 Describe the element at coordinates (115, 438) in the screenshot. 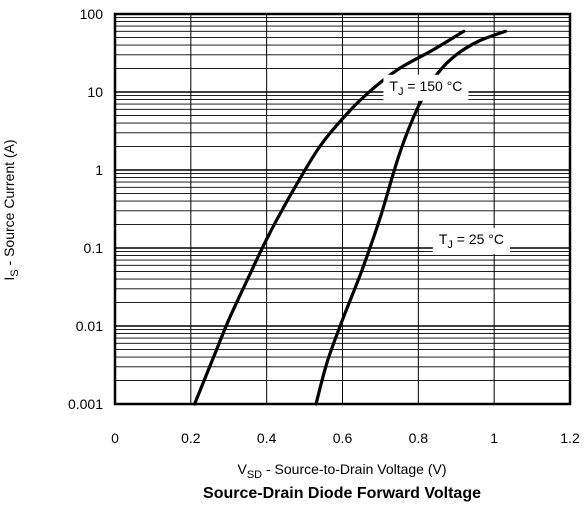

I see `x-tick-label: 0` at that location.